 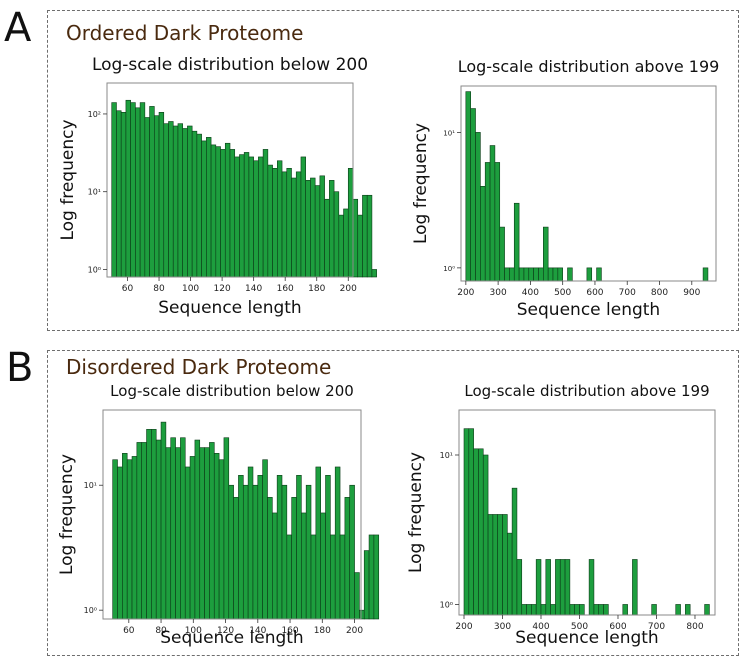 I want to click on panel-b-letter: B, so click(x=20, y=368).